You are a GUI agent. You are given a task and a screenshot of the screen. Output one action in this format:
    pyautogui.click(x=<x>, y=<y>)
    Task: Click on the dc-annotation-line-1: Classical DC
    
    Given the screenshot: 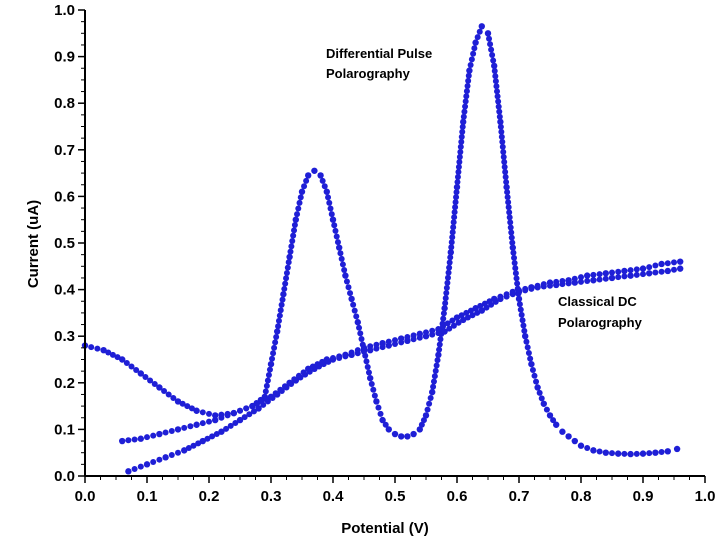 What is the action you would take?
    pyautogui.click(x=597, y=301)
    